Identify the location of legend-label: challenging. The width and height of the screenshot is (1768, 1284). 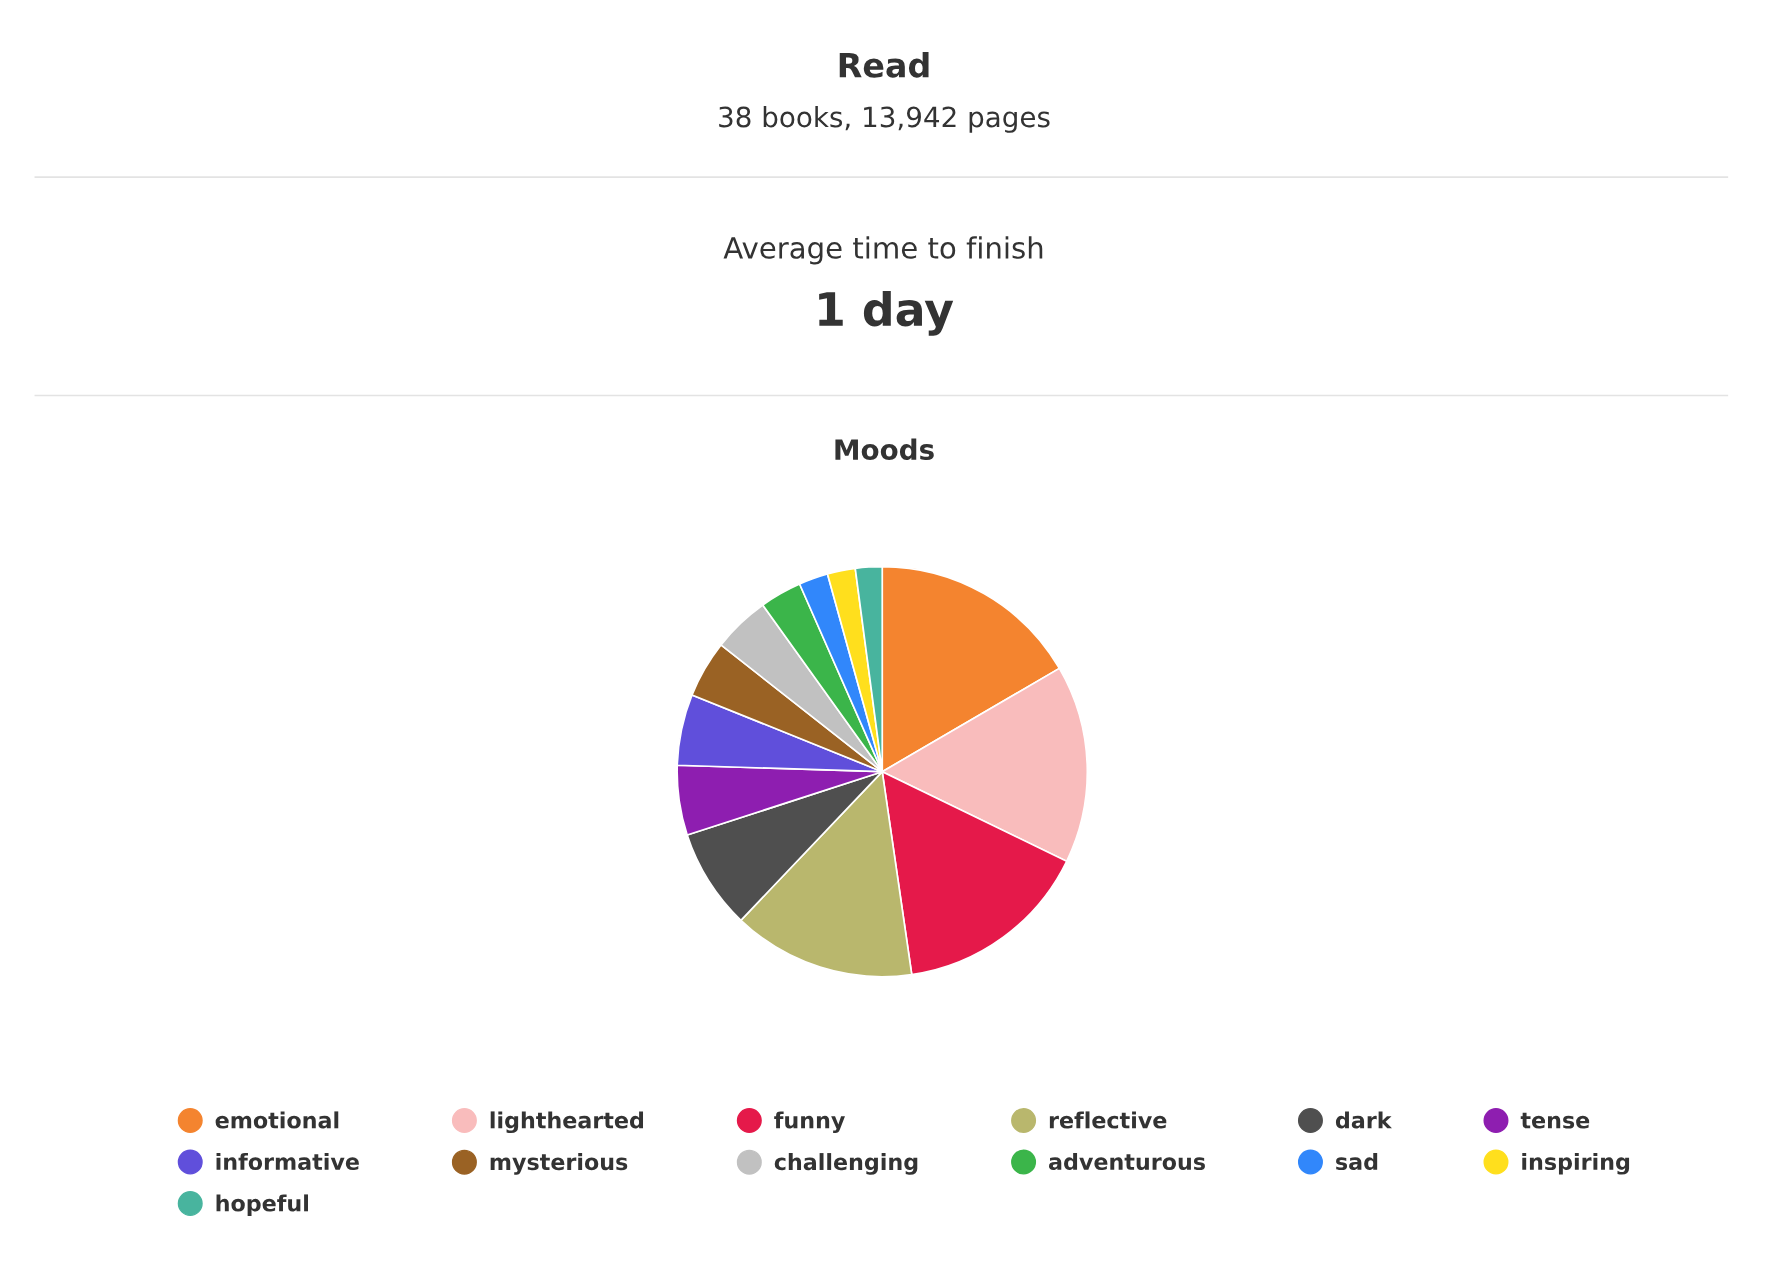
(846, 1164).